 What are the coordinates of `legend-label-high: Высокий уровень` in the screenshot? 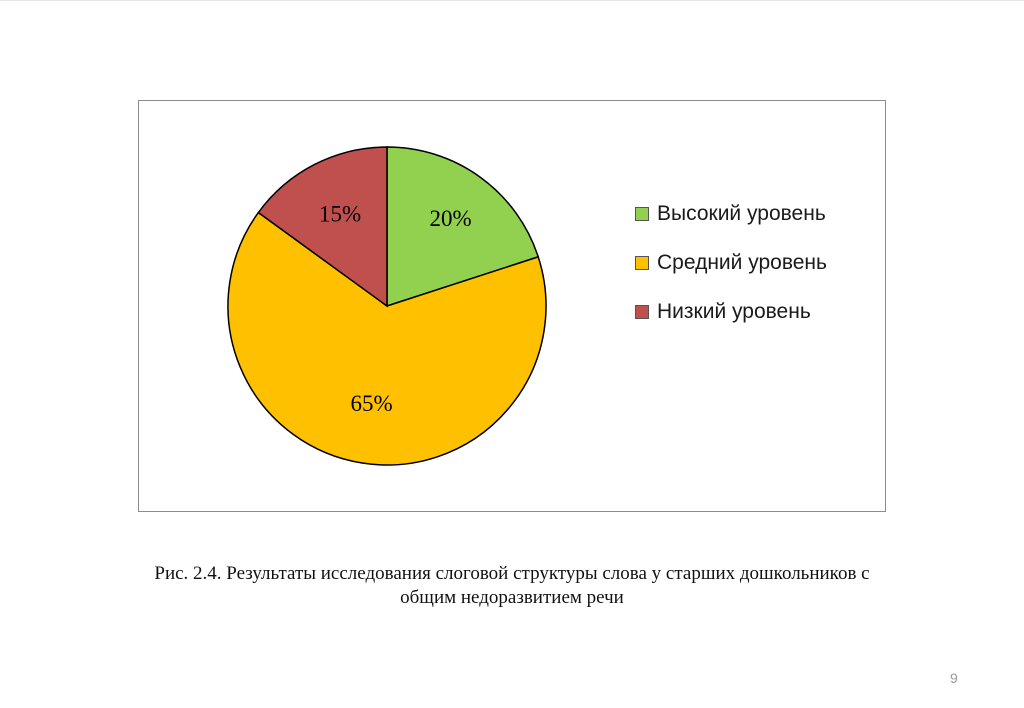 It's located at (741, 213).